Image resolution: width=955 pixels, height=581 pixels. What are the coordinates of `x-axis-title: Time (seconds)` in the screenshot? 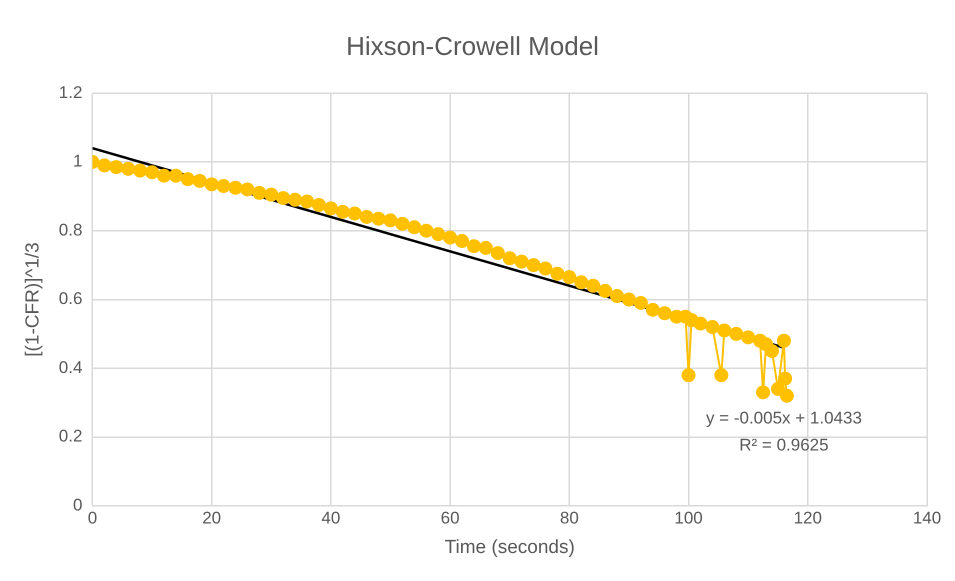 It's located at (509, 547).